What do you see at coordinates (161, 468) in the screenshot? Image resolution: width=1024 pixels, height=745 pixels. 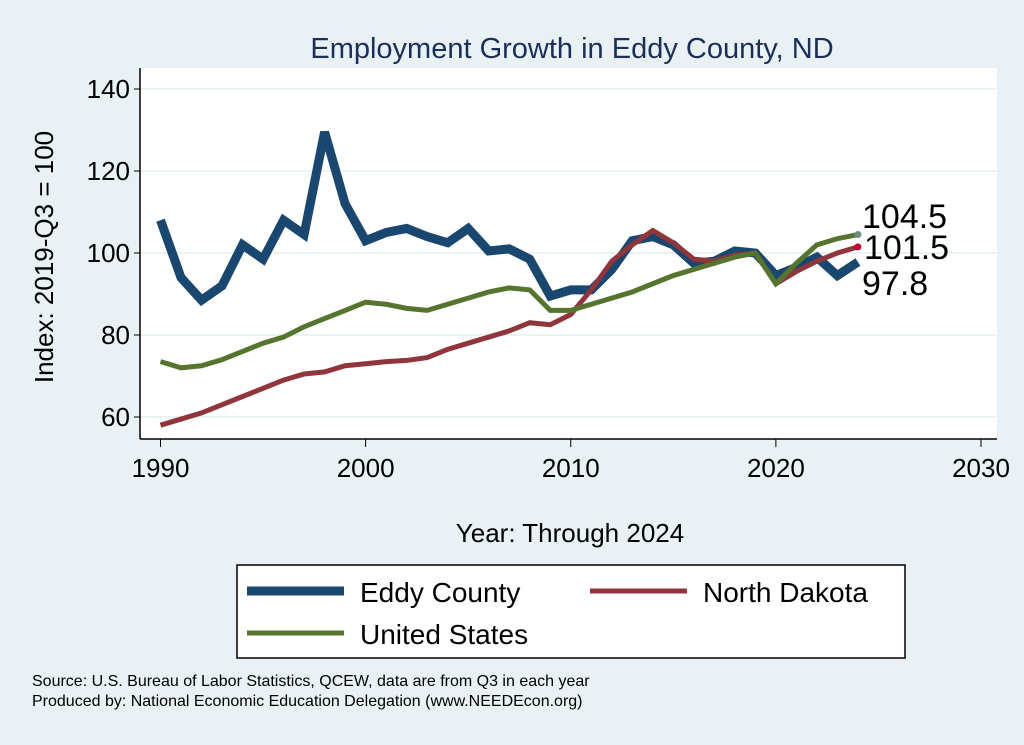 I see `x-tick-label: 1990` at bounding box center [161, 468].